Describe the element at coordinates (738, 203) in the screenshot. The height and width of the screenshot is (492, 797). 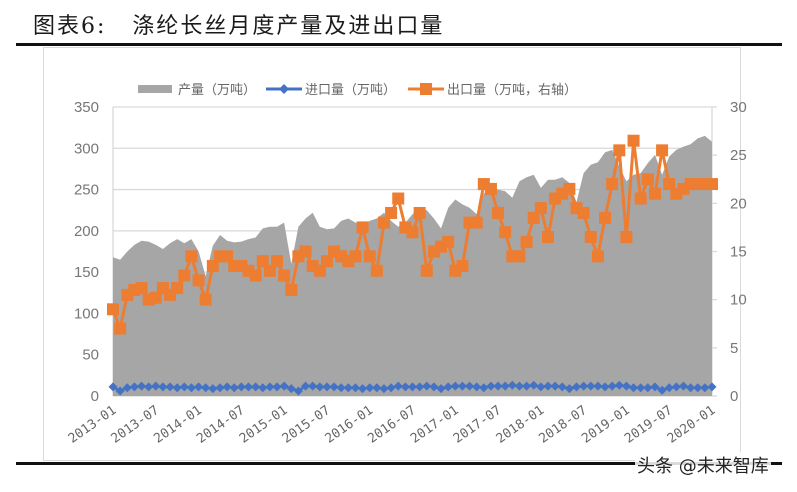
I see `right-tick-label: 20` at that location.